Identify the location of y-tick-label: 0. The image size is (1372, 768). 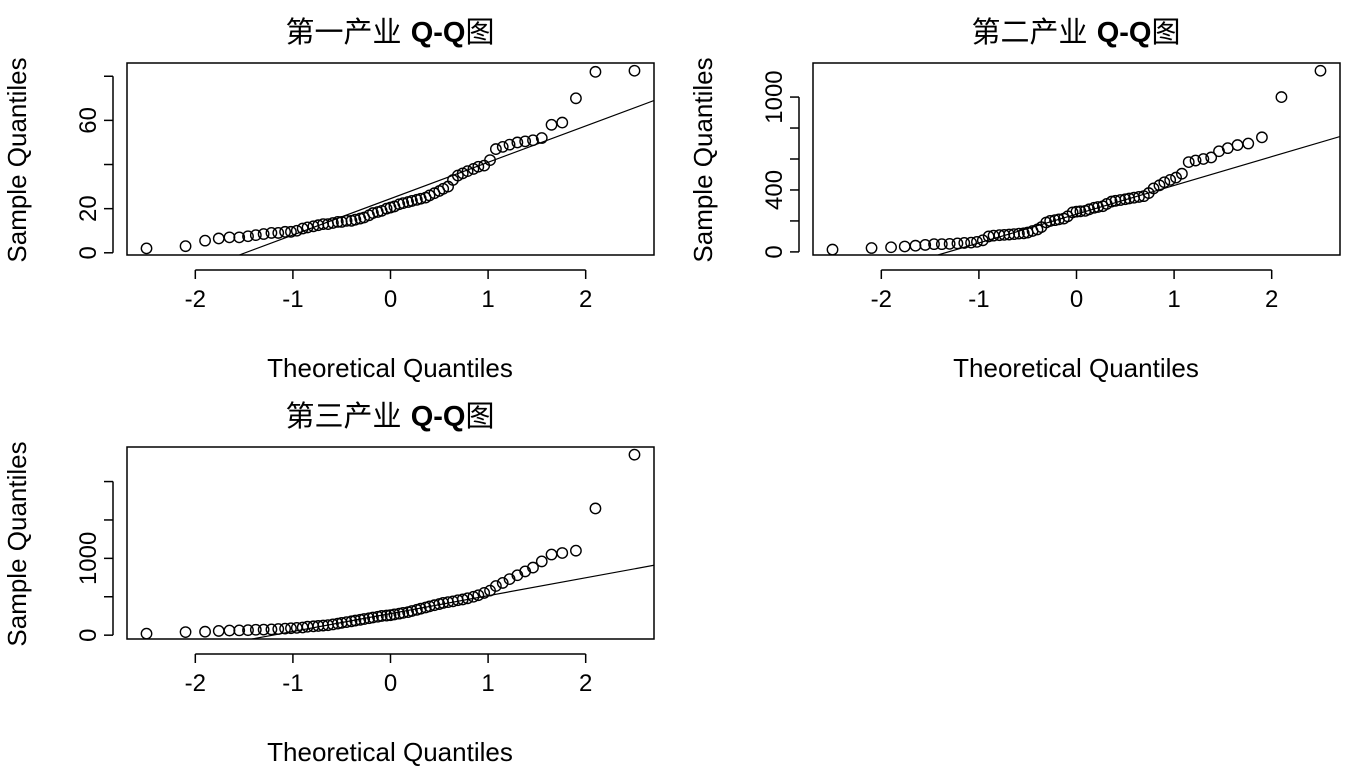
(88, 252).